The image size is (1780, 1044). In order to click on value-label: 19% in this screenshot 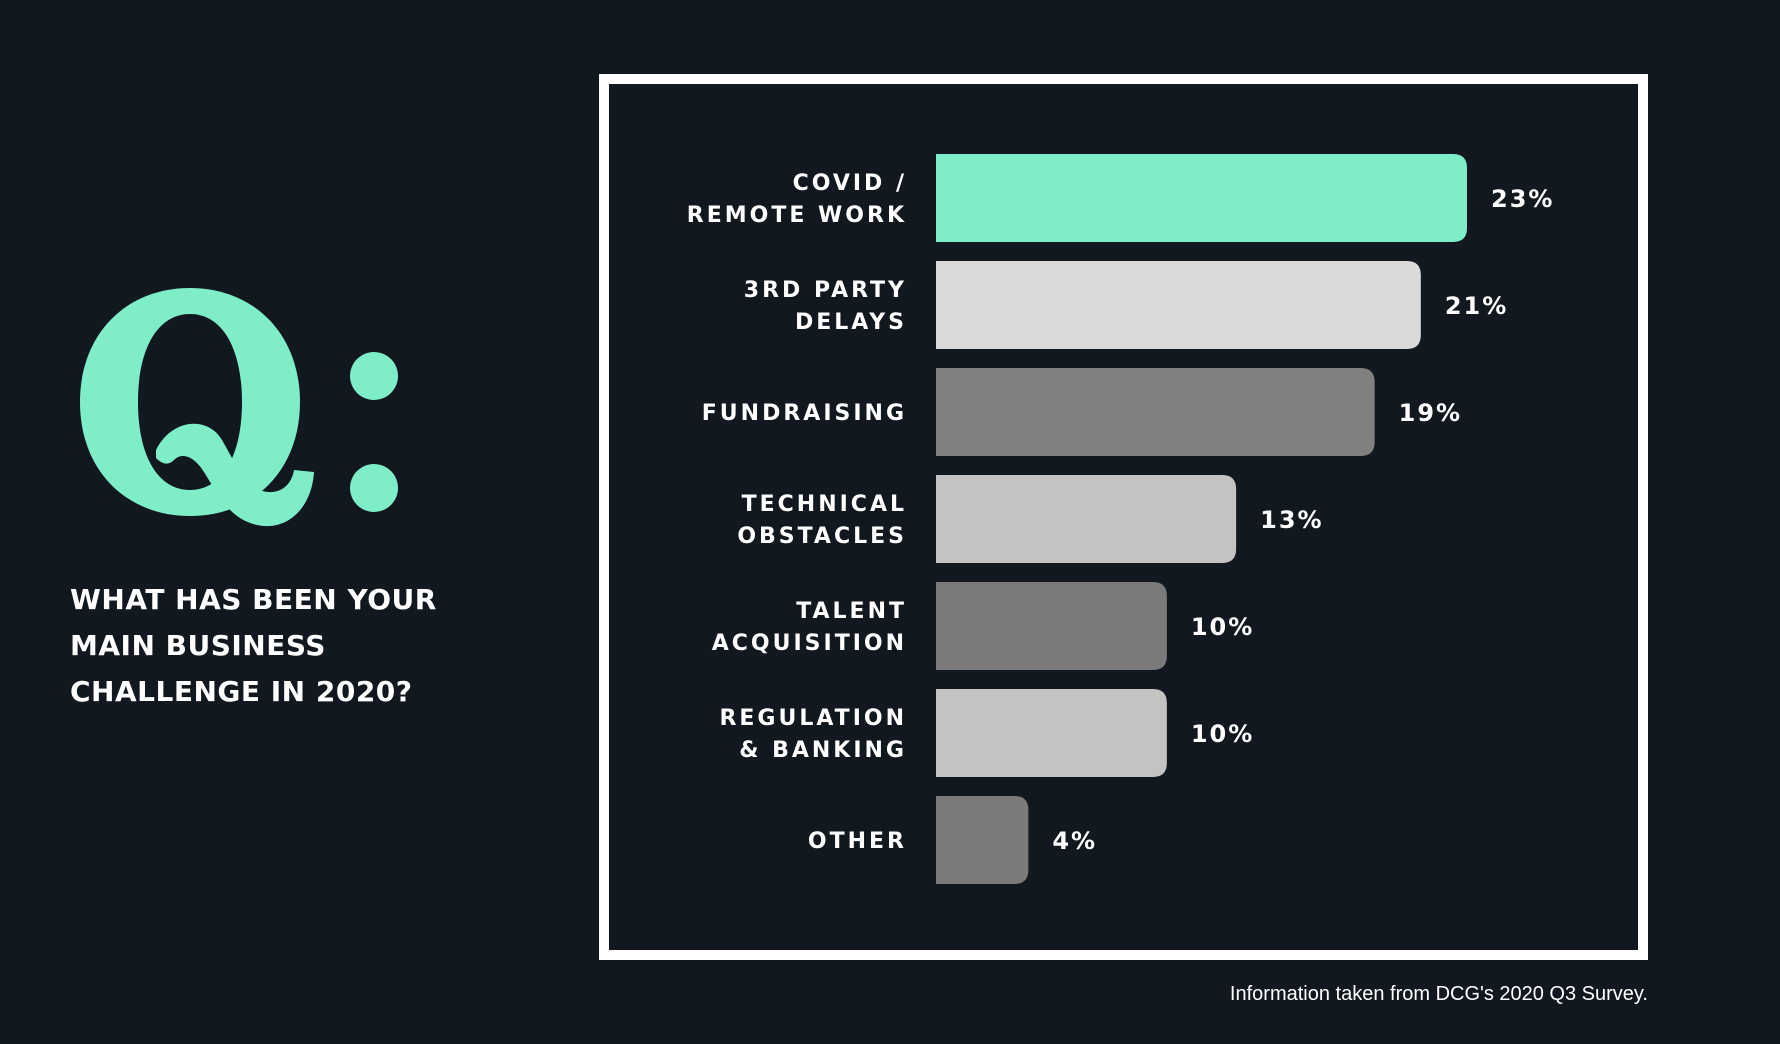, I will do `click(1430, 413)`.